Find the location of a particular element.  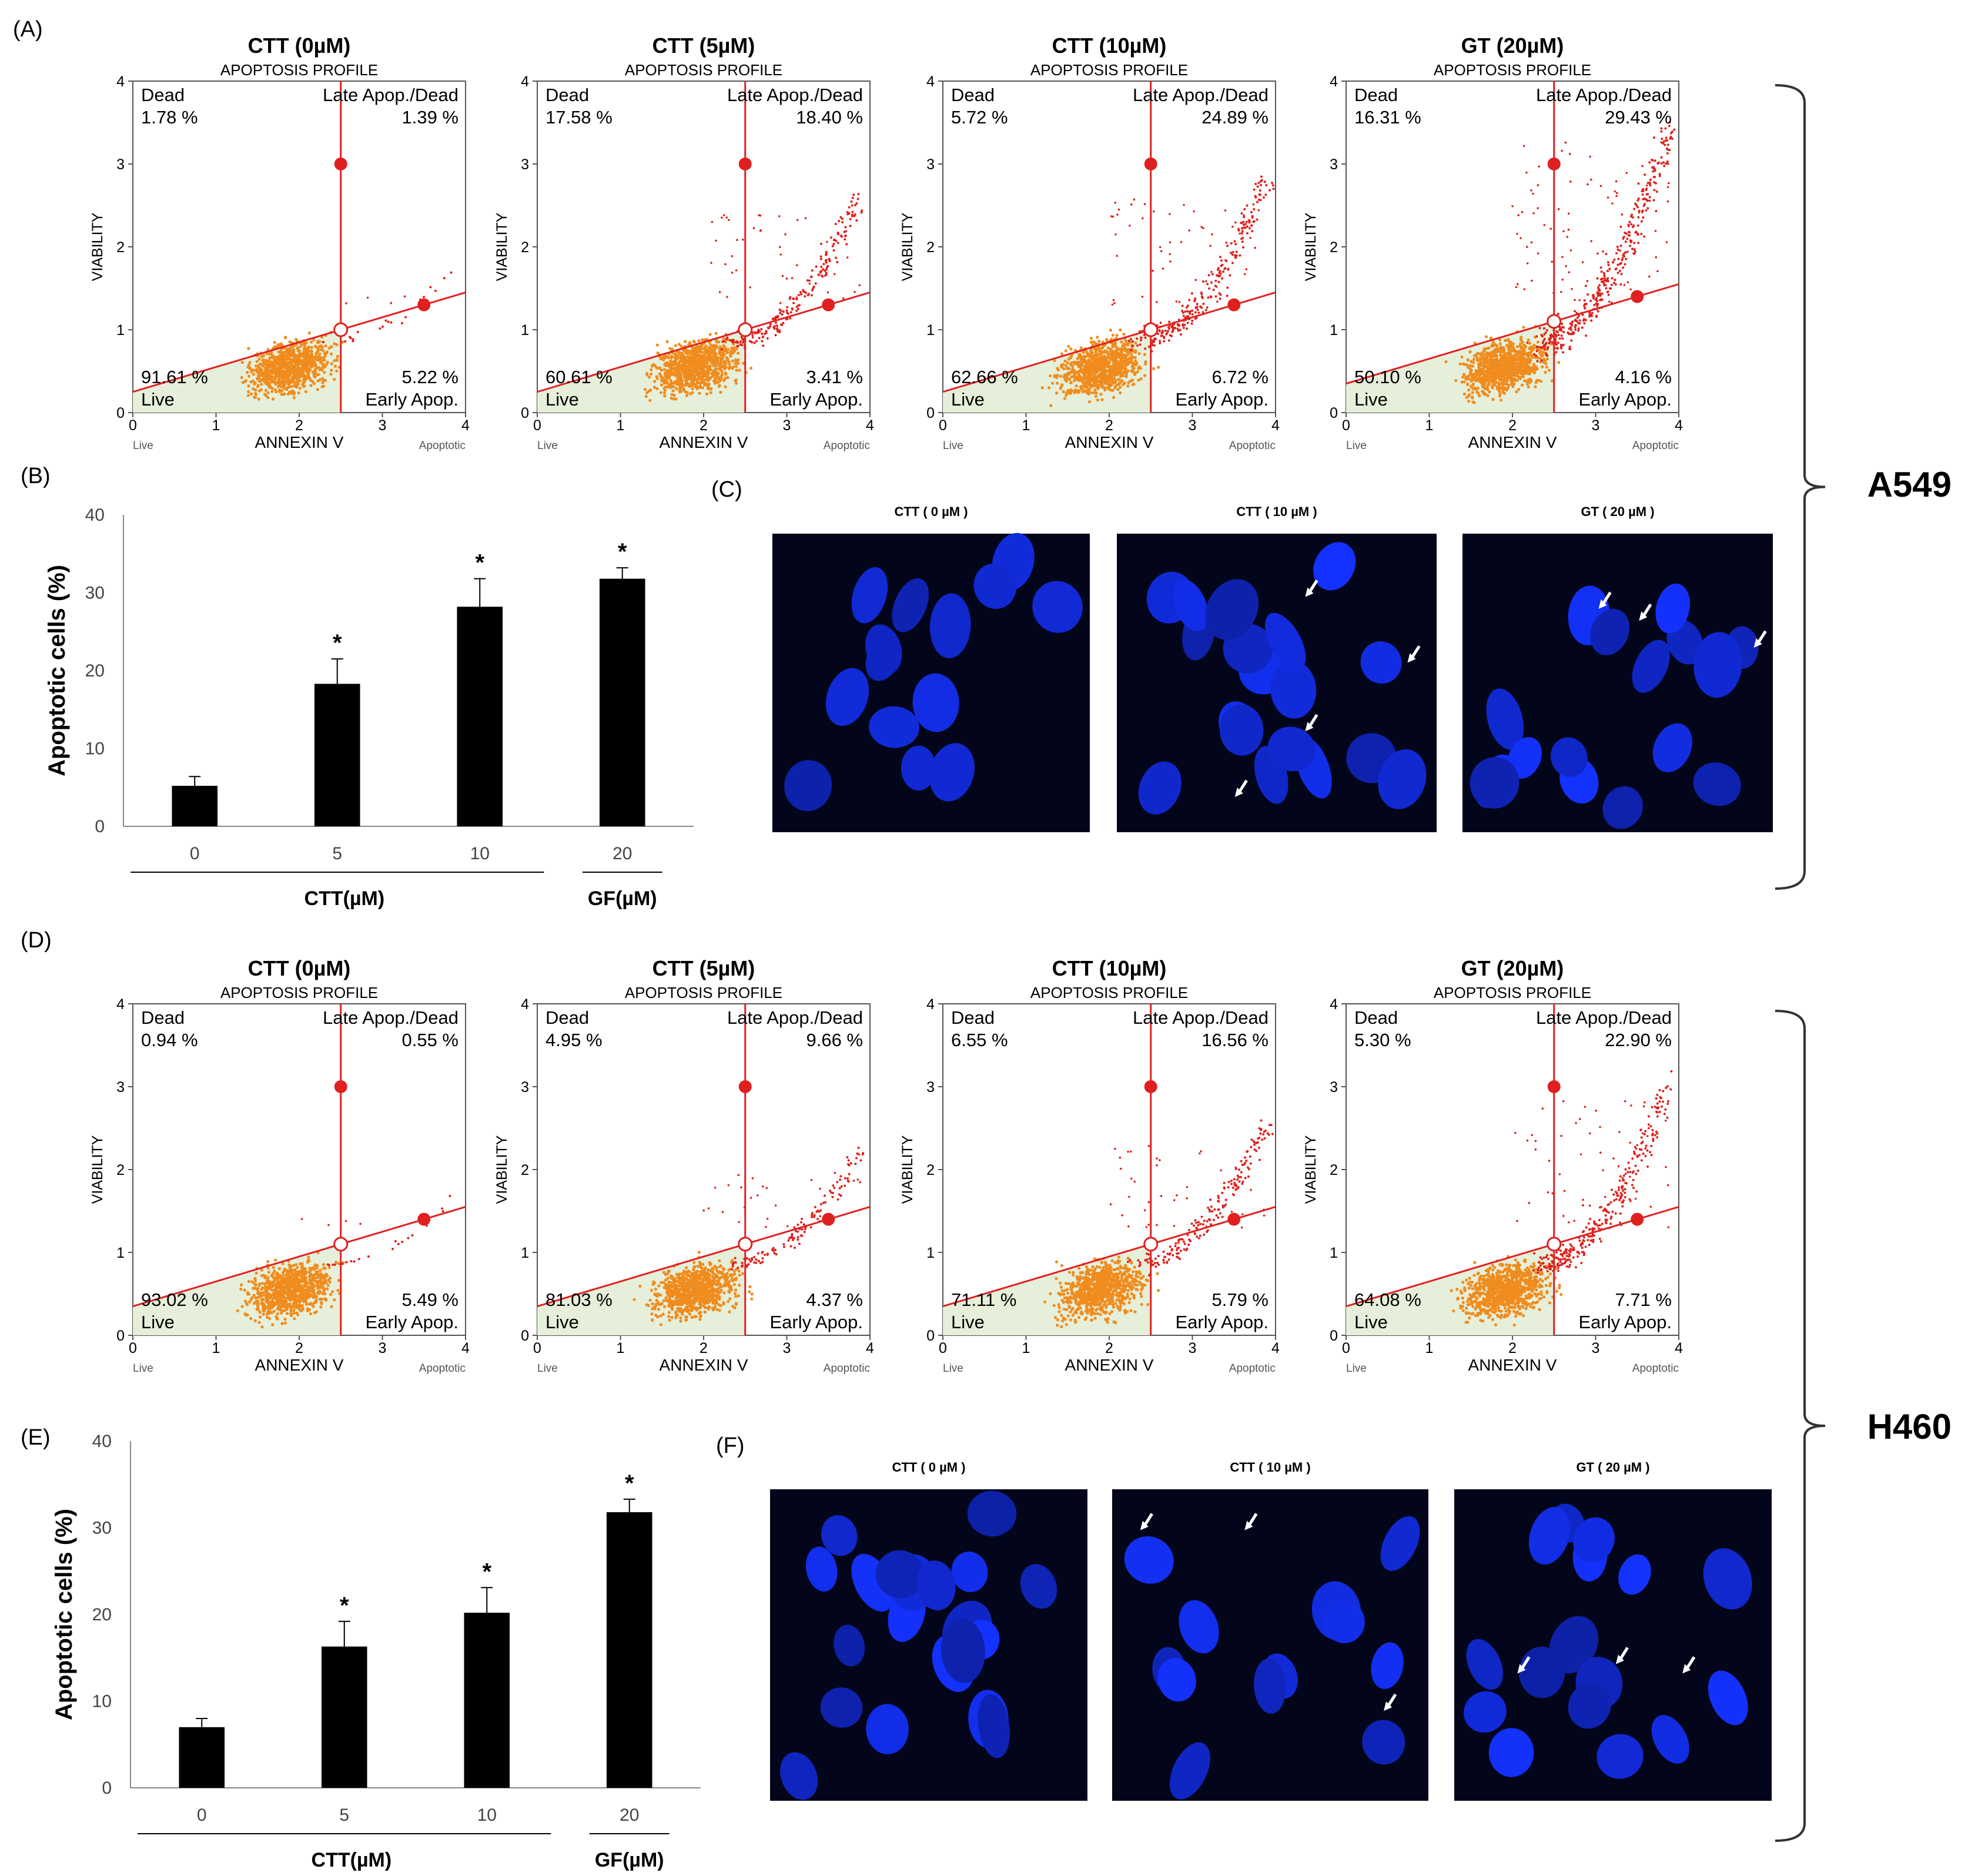

flow-subtitle: APOPTOSIS PROFILE is located at coordinates (299, 993).